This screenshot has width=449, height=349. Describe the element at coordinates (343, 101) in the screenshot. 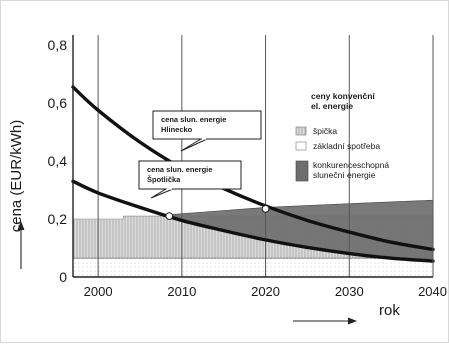

I see `legend-title: ceny konvenční el. energie` at that location.